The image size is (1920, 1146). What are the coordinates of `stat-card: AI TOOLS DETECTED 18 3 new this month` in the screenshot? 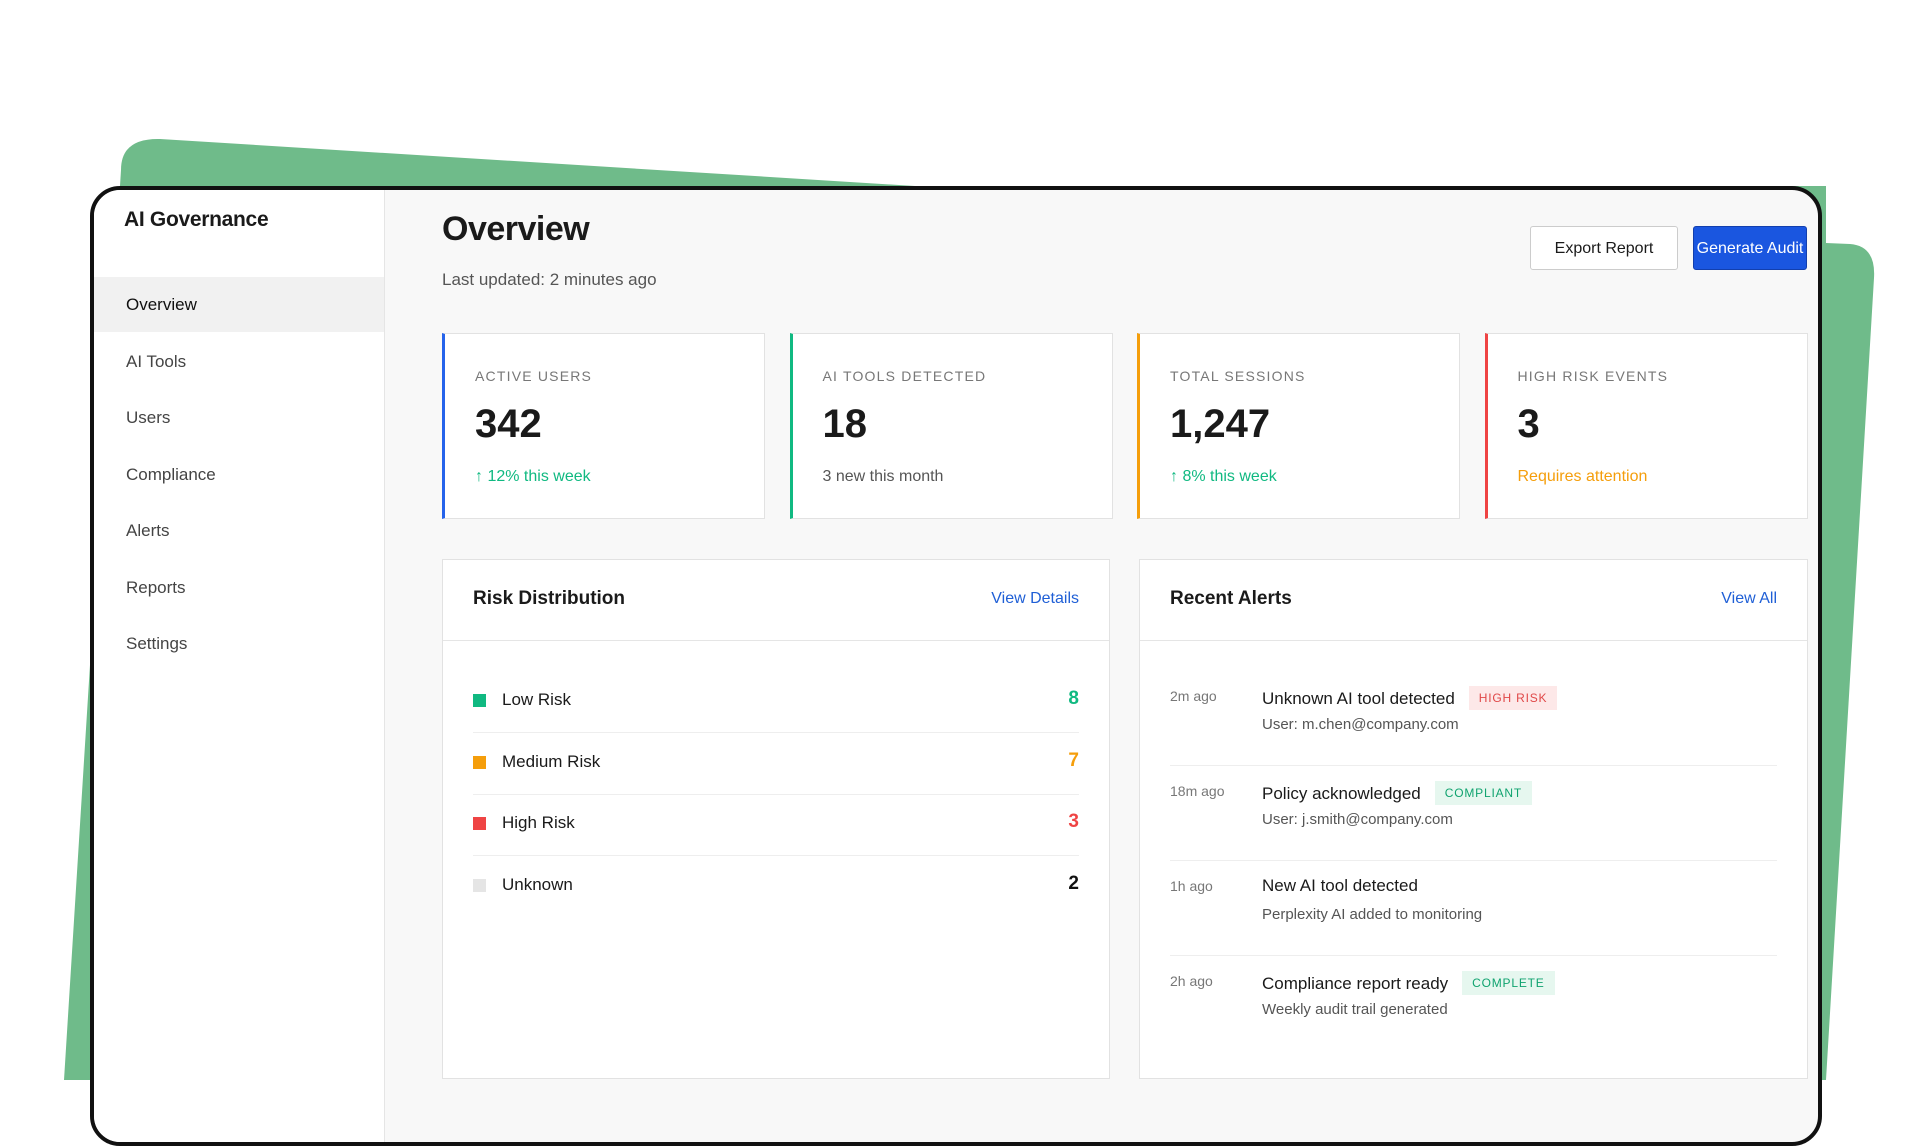 It's located at (951, 426).